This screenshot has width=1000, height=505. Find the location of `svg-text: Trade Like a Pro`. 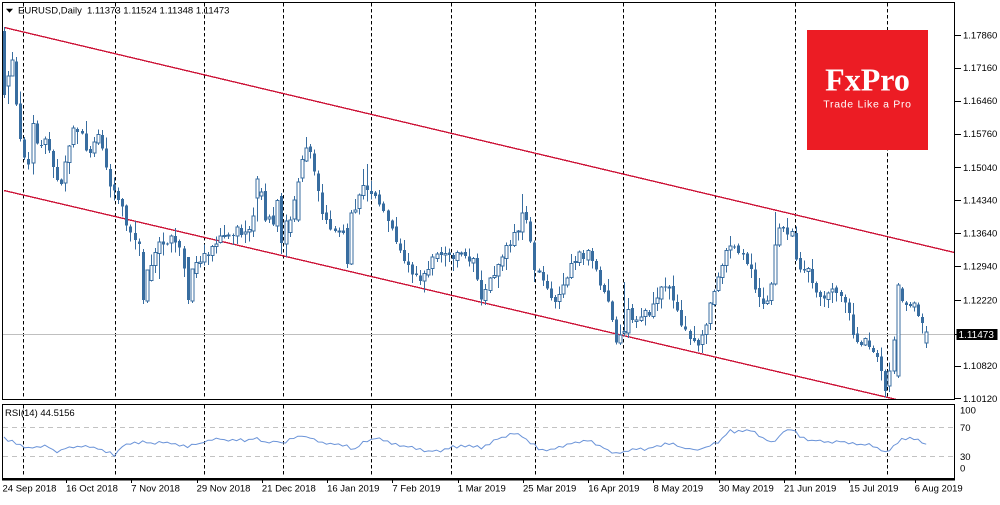

svg-text: Trade Like a Pro is located at coordinates (867, 105).